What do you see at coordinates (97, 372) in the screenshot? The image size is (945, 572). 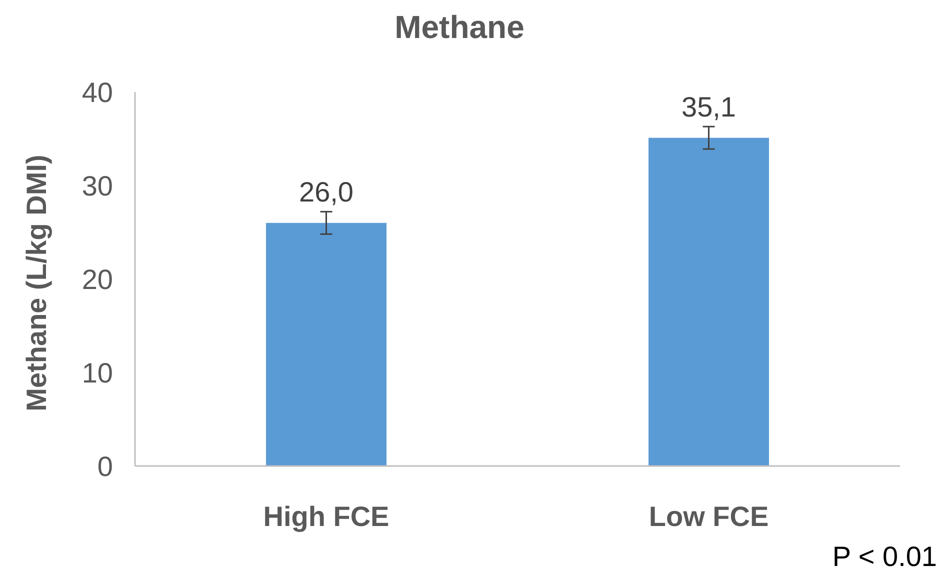 I see `y-tick-label: 10` at bounding box center [97, 372].